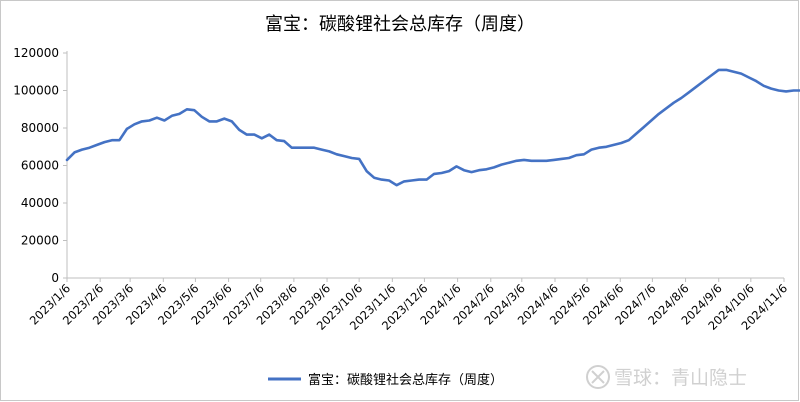  What do you see at coordinates (40, 128) in the screenshot?
I see `y-tick-label: 80000` at bounding box center [40, 128].